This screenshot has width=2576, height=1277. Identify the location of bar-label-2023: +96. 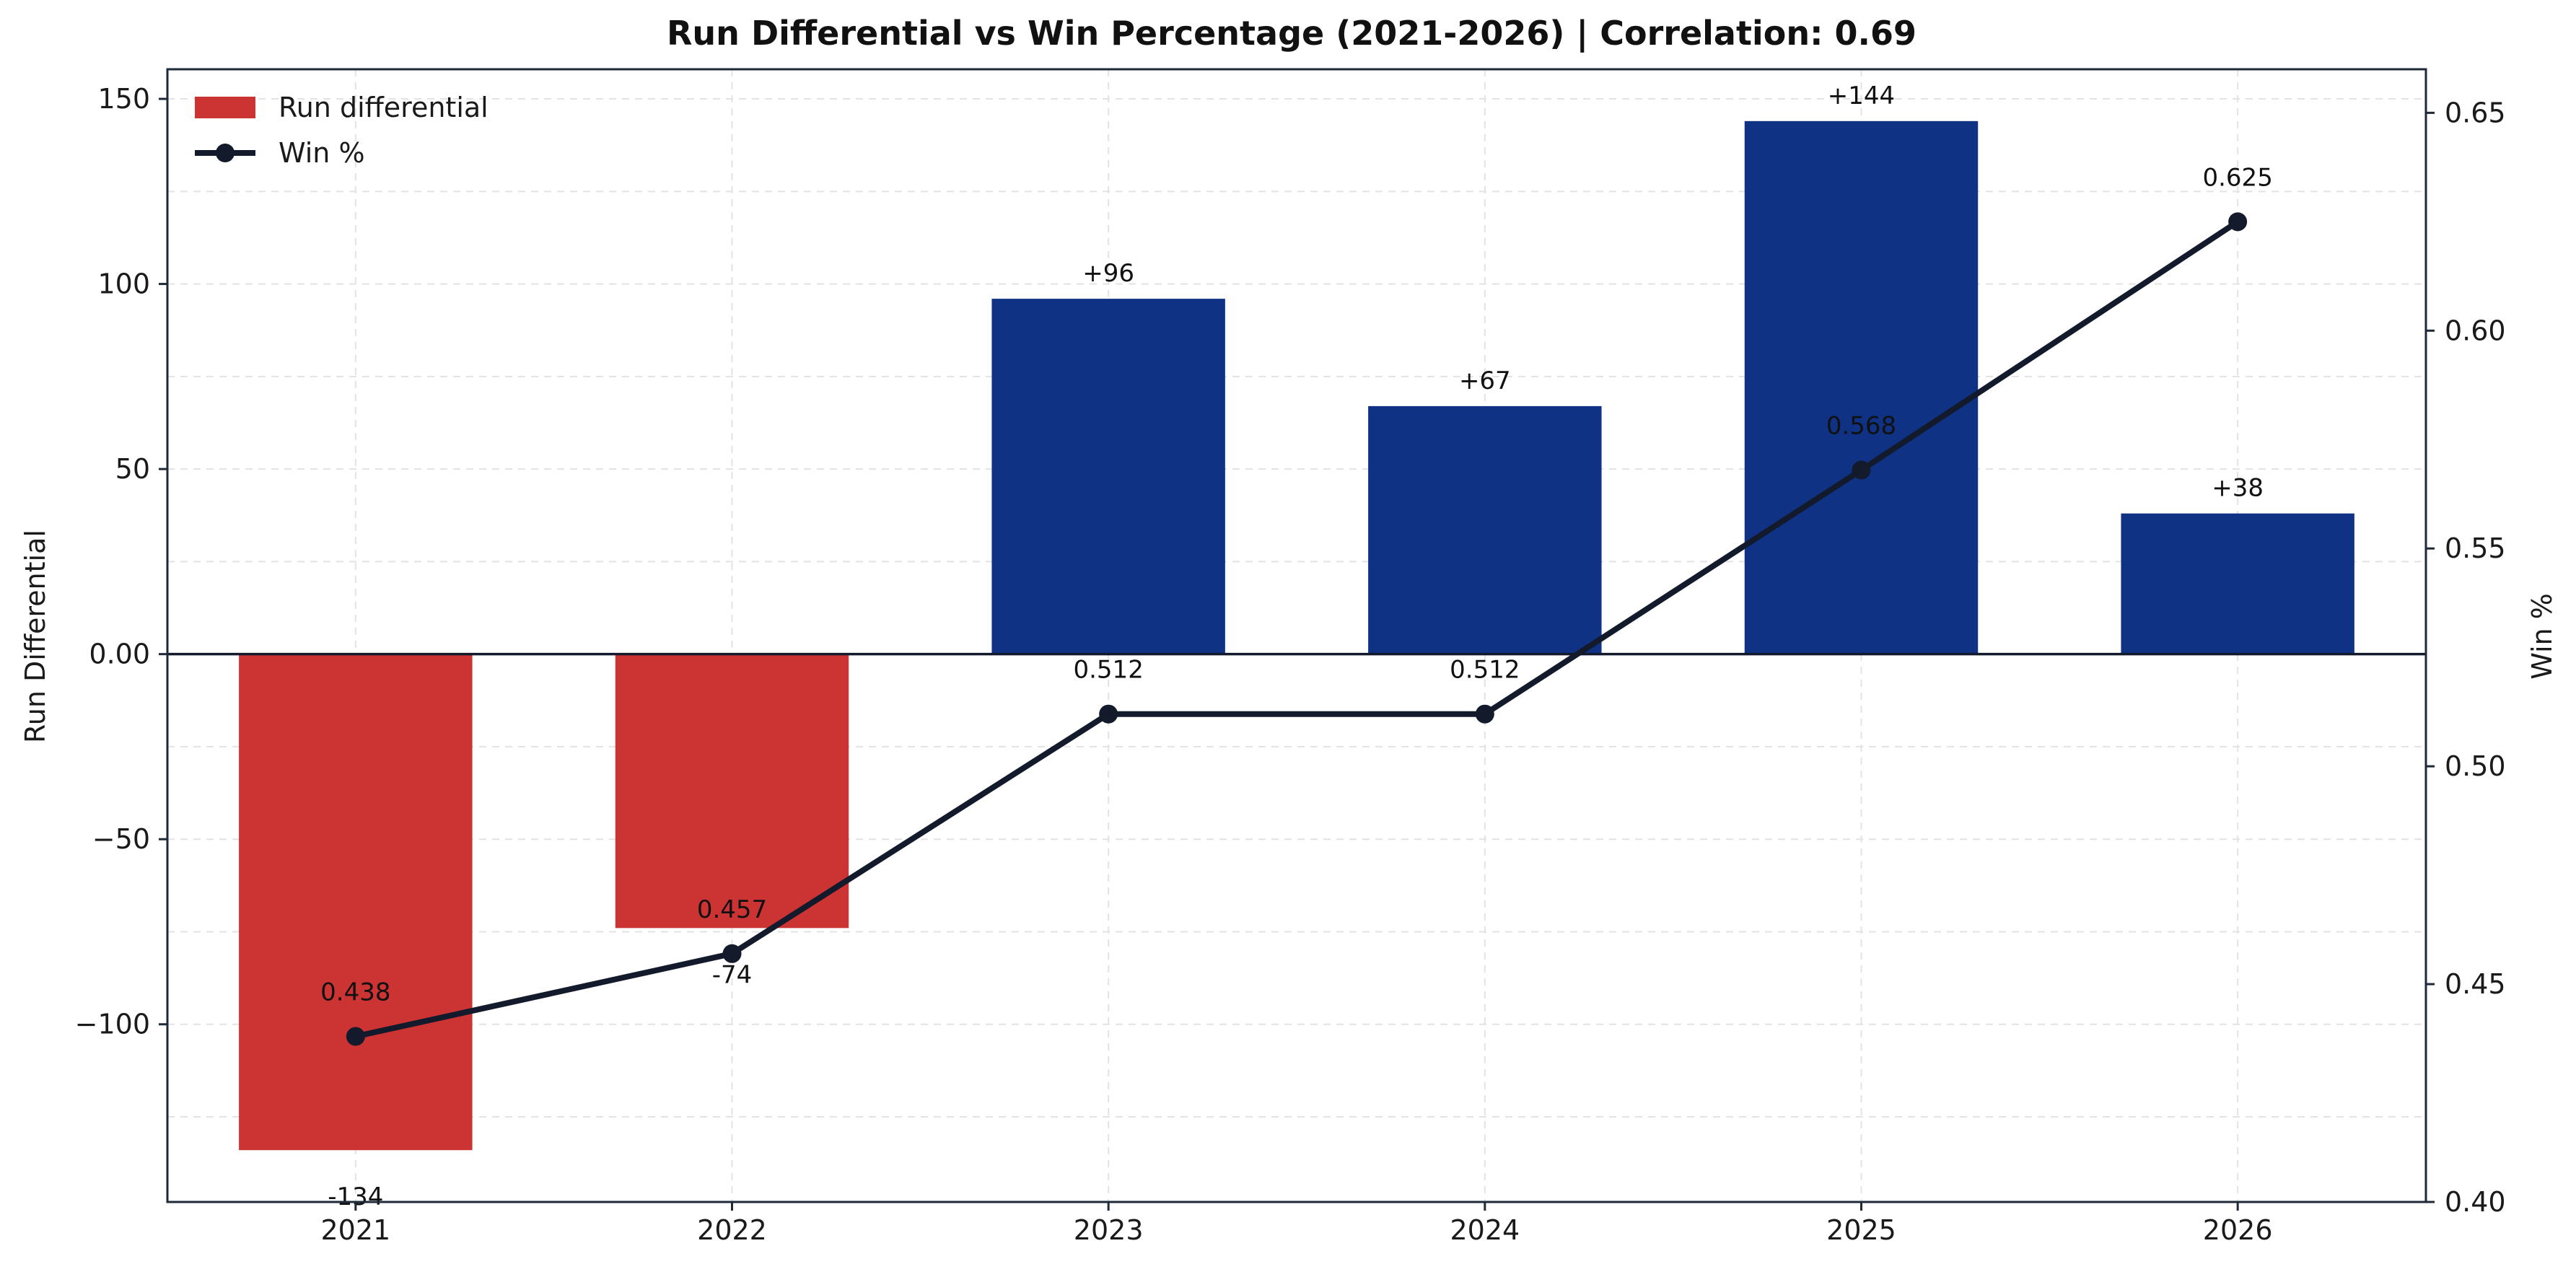
(1108, 273).